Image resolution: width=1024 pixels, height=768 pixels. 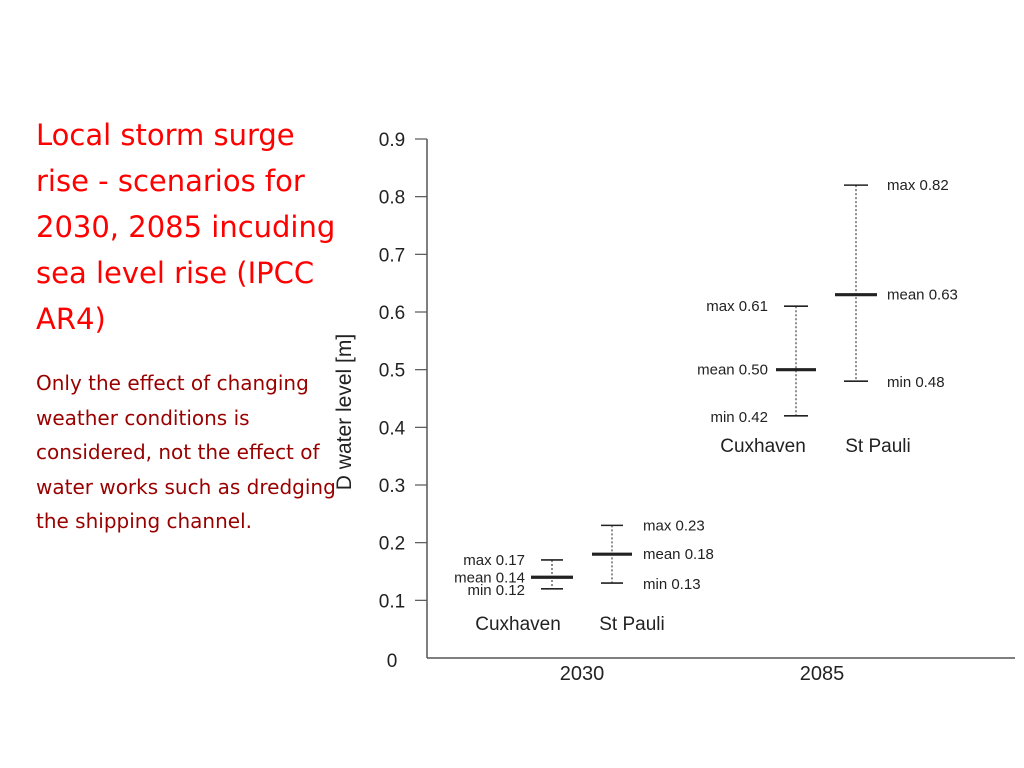 I want to click on y-tick-label: 0, so click(x=392, y=661).